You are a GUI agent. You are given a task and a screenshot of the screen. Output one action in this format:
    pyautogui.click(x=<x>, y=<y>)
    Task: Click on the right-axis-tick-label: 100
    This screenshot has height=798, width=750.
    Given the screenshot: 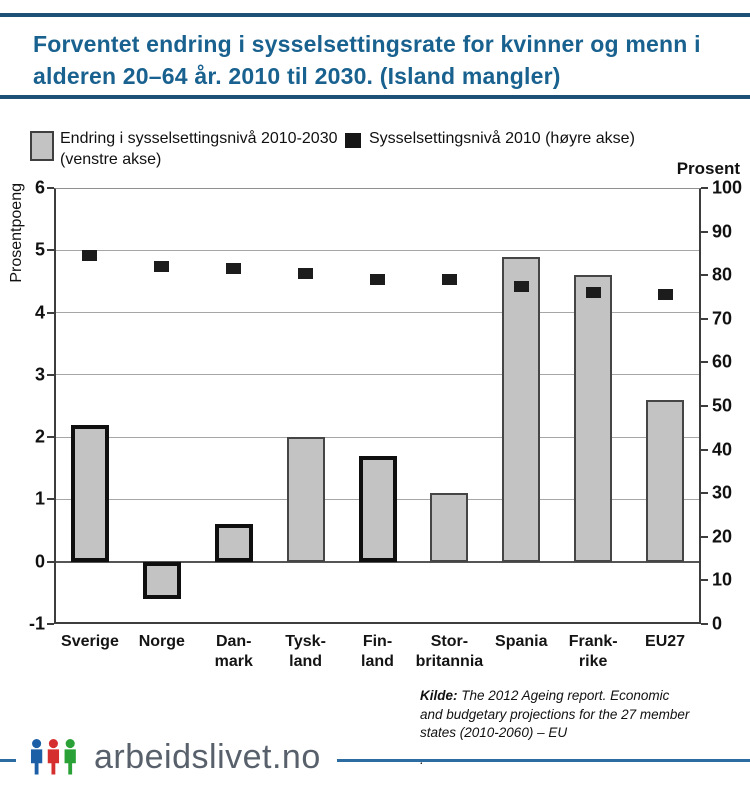 What is the action you would take?
    pyautogui.click(x=727, y=187)
    